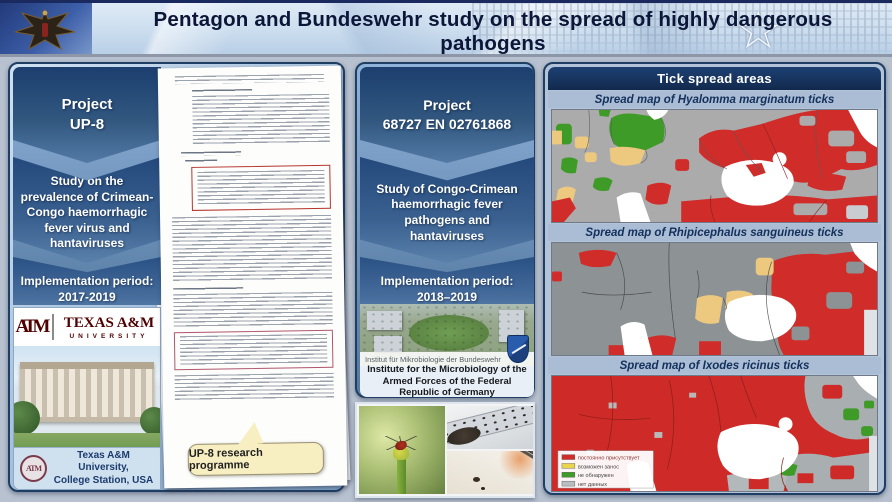 The width and height of the screenshot is (892, 502). What do you see at coordinates (447, 297) in the screenshot?
I see `period-value: 2018–2019` at bounding box center [447, 297].